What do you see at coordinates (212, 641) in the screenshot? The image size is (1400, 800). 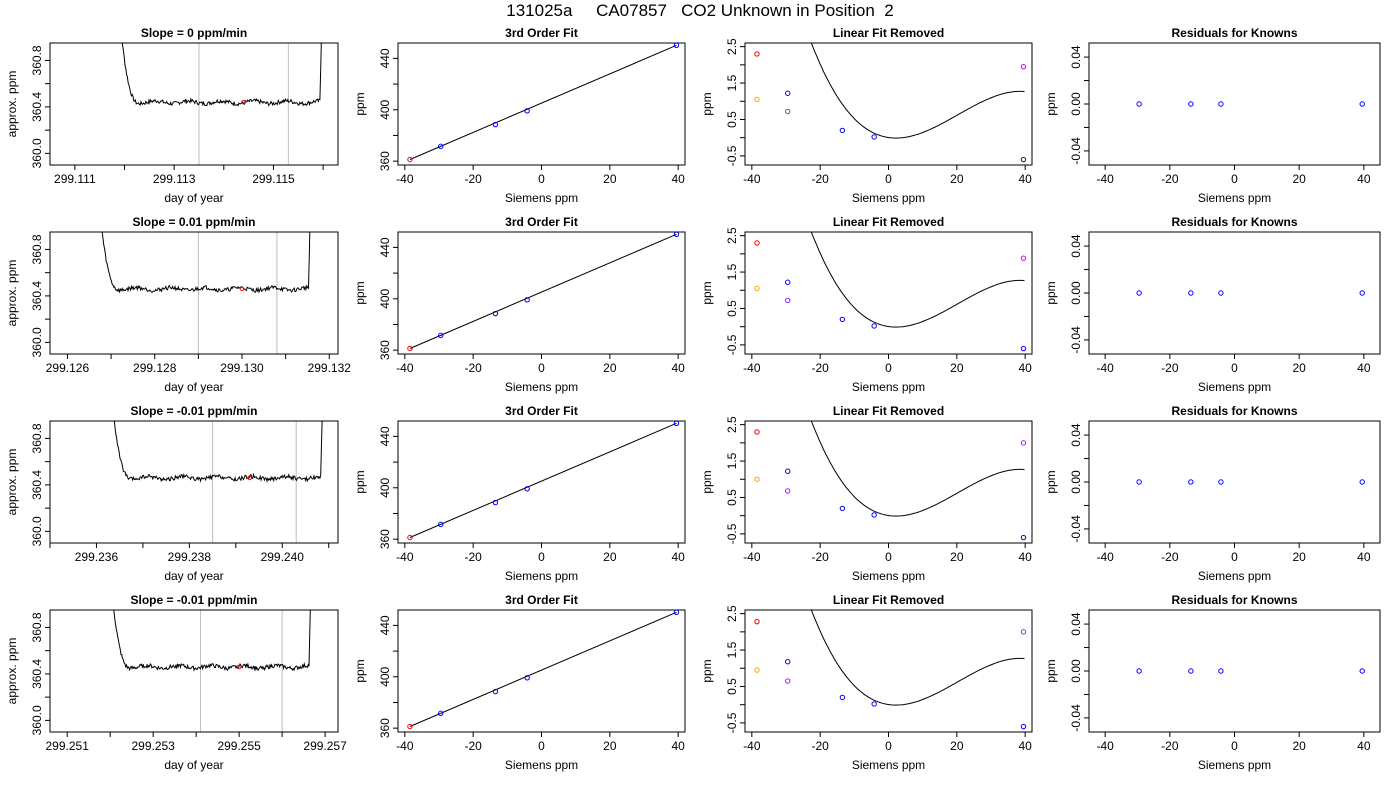 I see `trace-line` at bounding box center [212, 641].